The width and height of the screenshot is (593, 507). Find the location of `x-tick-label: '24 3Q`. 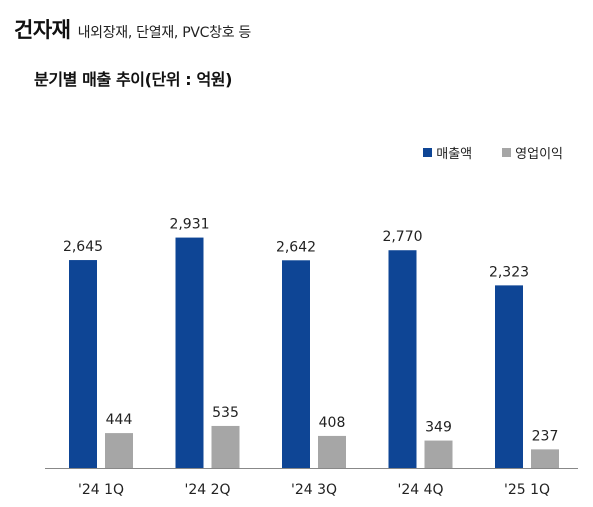

x-tick-label: '24 3Q is located at coordinates (314, 490).